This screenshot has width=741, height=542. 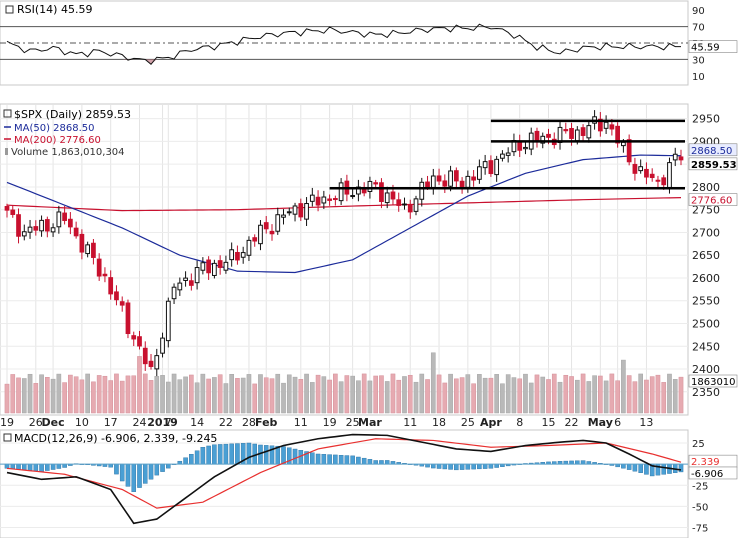 What do you see at coordinates (330, 422) in the screenshot?
I see `date-tick-label: 19` at bounding box center [330, 422].